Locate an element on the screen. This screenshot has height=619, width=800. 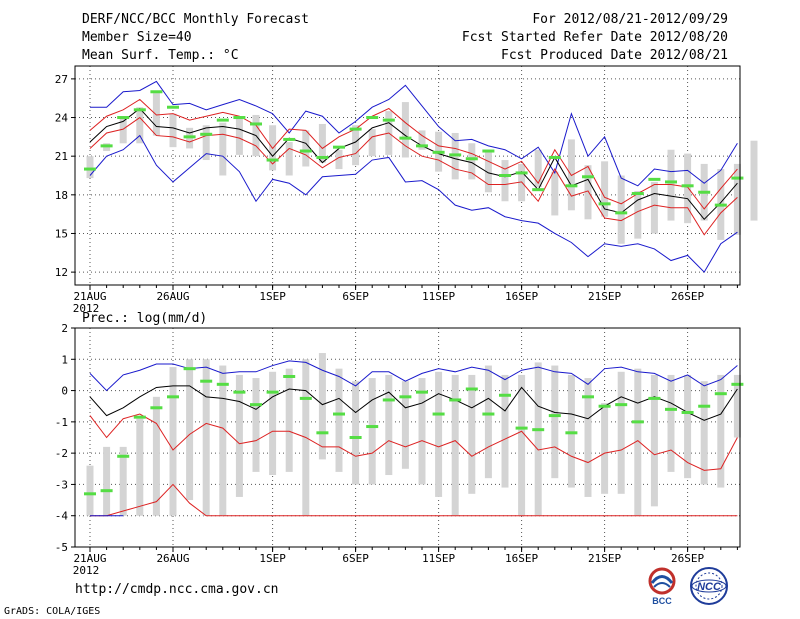
prec-mean-line is located at coordinates (413, 403).